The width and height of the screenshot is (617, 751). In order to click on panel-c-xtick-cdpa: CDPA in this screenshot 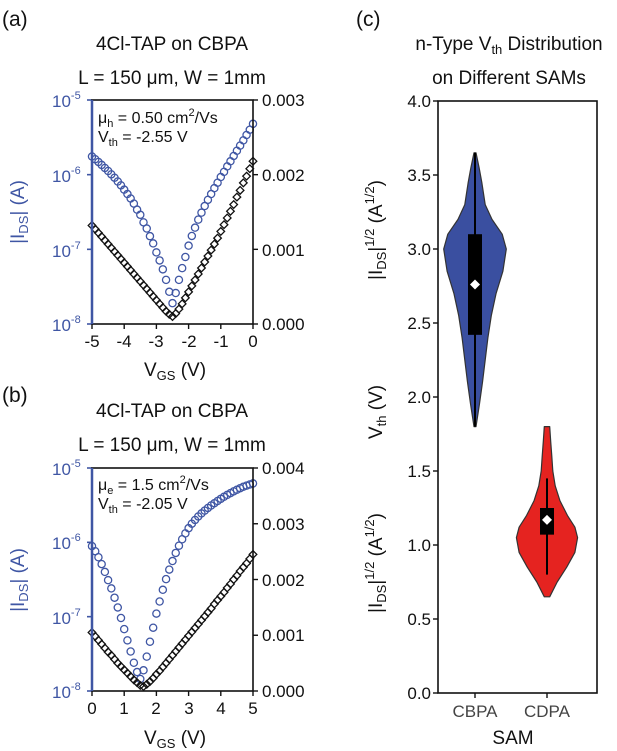, I will do `click(547, 711)`.